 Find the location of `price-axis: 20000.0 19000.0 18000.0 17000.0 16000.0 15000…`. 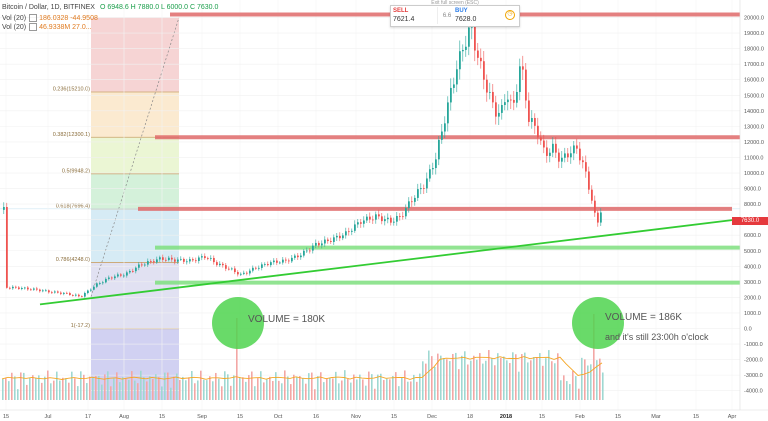

price-axis: 20000.0 19000.0 18000.0 17000.0 16000.0 15000… is located at coordinates (753, 205).